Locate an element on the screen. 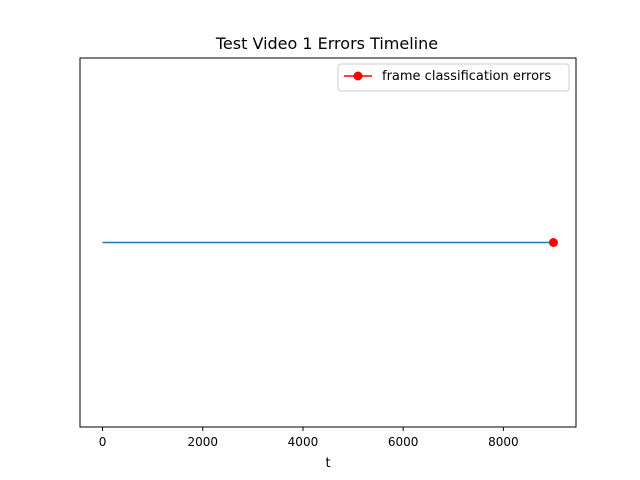 The height and width of the screenshot is (480, 640). x-tick-label: 6000 is located at coordinates (403, 442).